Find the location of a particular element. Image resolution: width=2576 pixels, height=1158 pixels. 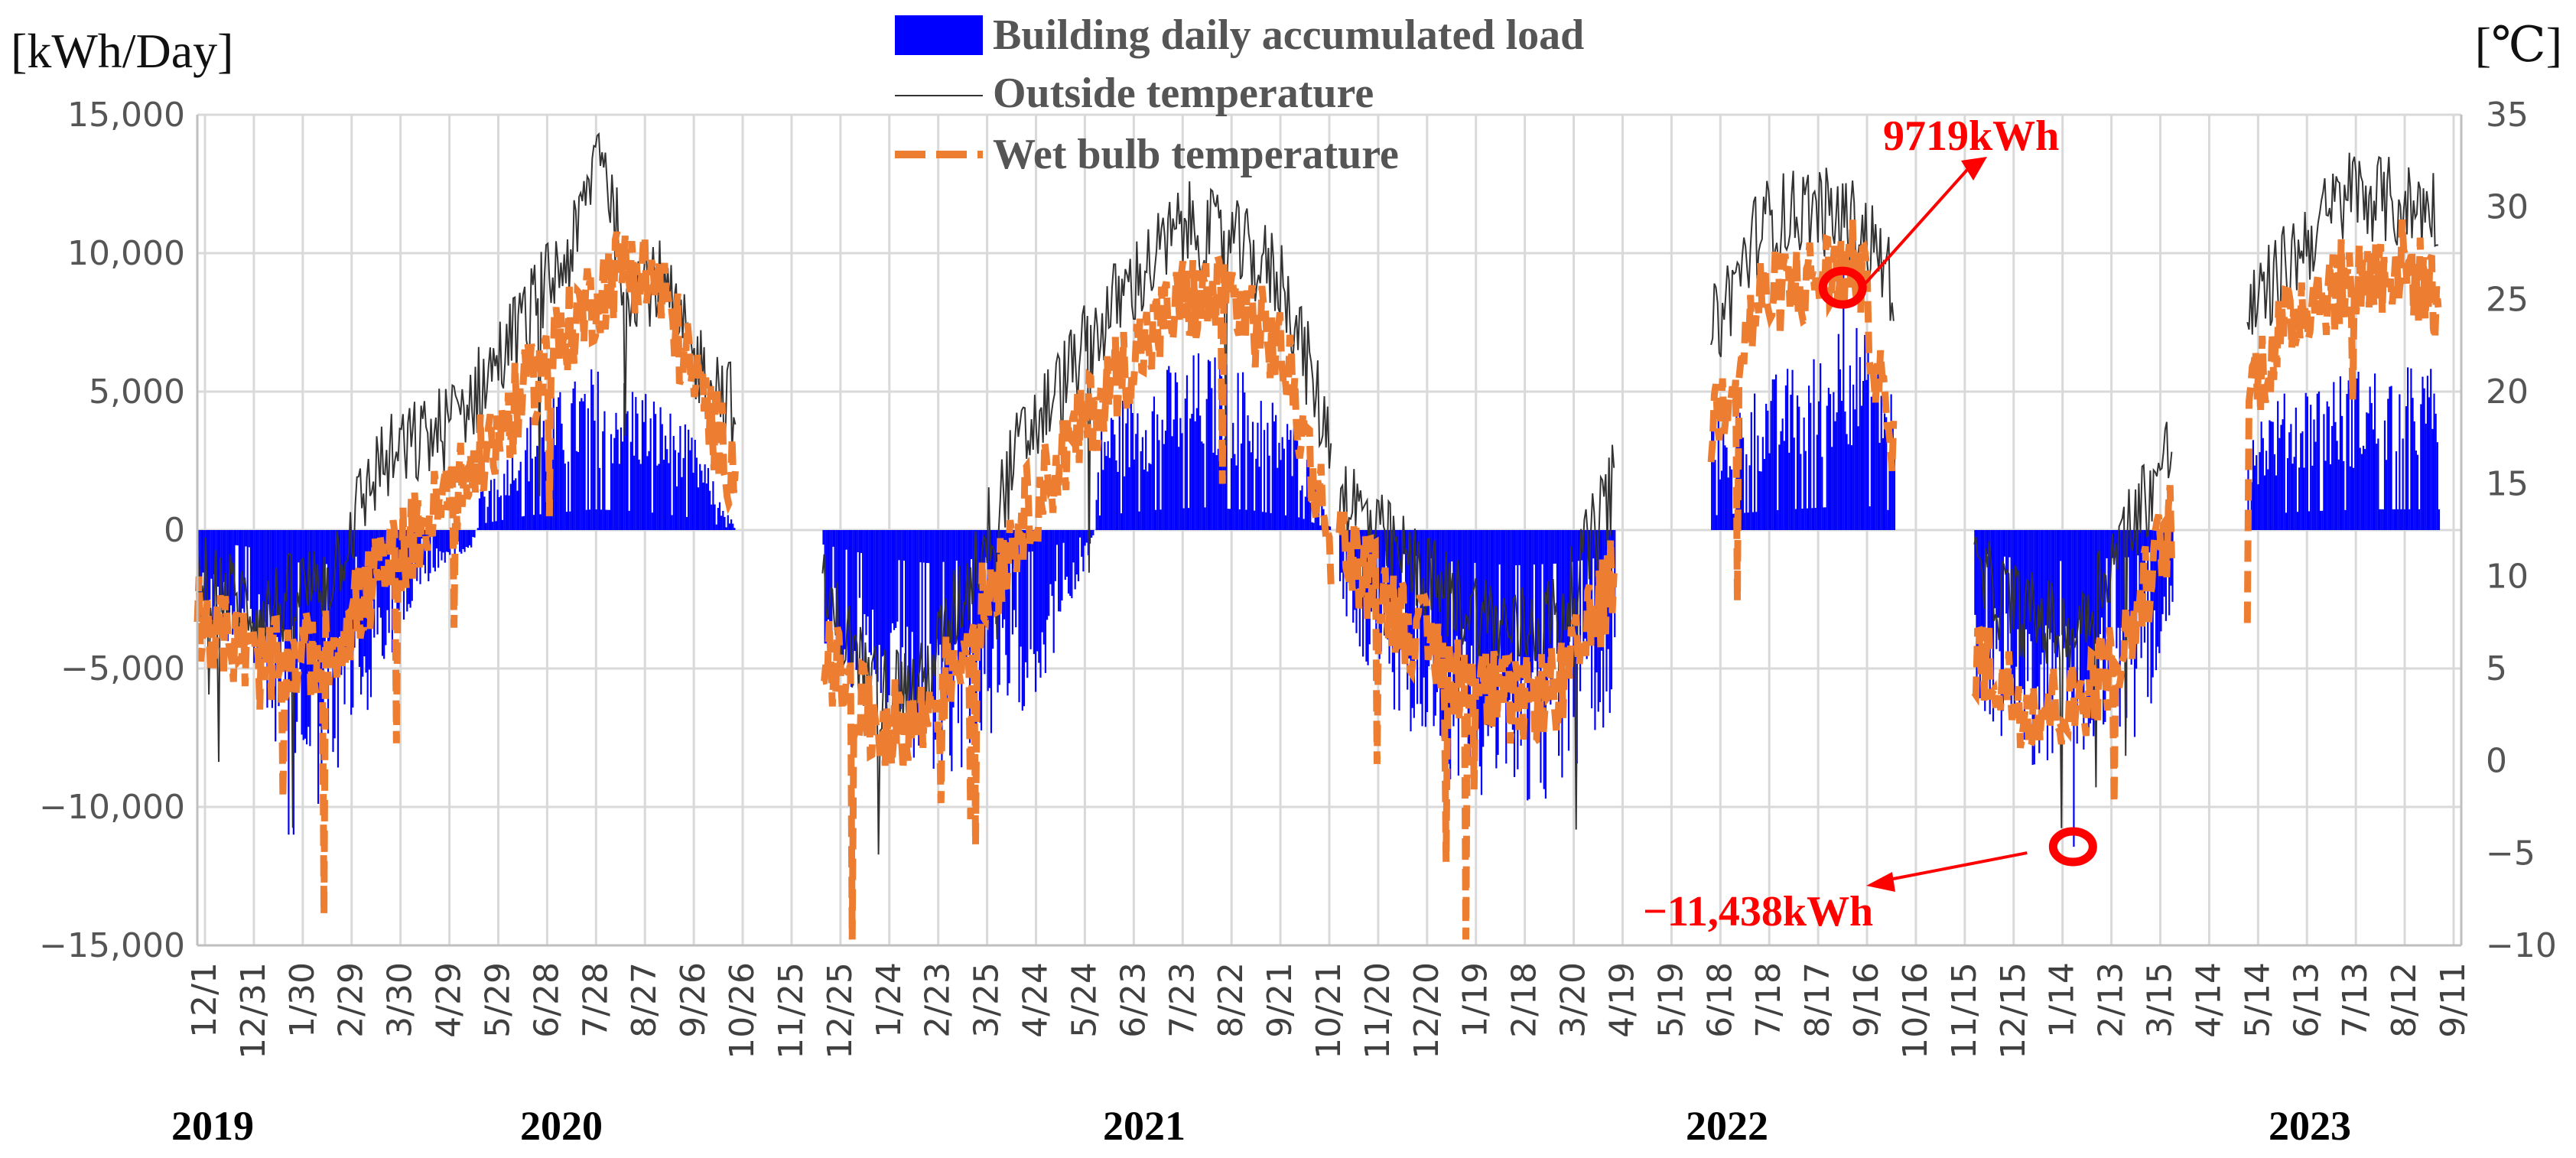

right-tick-label: 25 is located at coordinates (2507, 300).